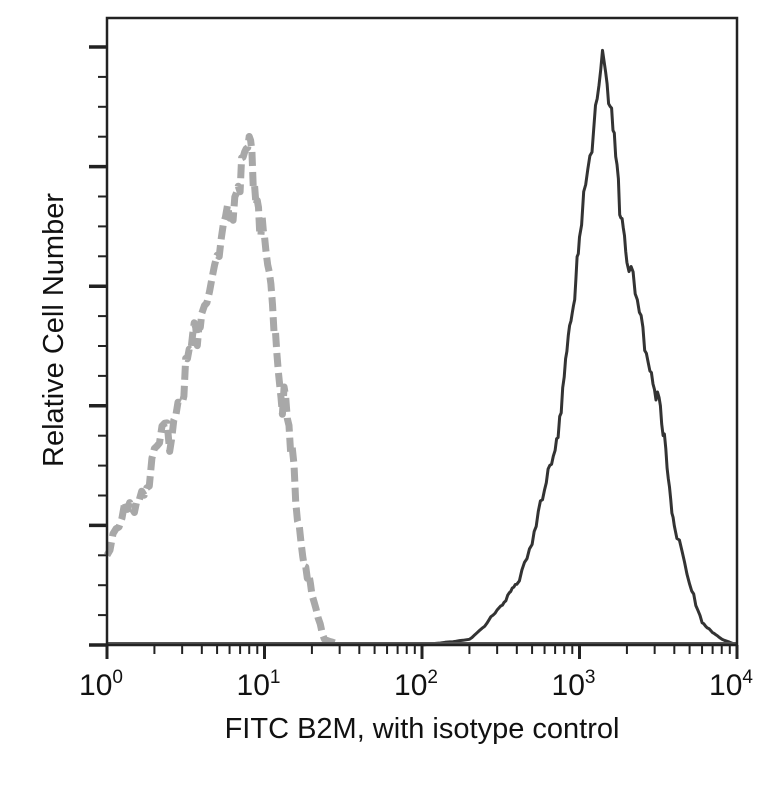 This screenshot has width=768, height=803. Describe the element at coordinates (259, 684) in the screenshot. I see `x-tick-label: 10¹` at that location.